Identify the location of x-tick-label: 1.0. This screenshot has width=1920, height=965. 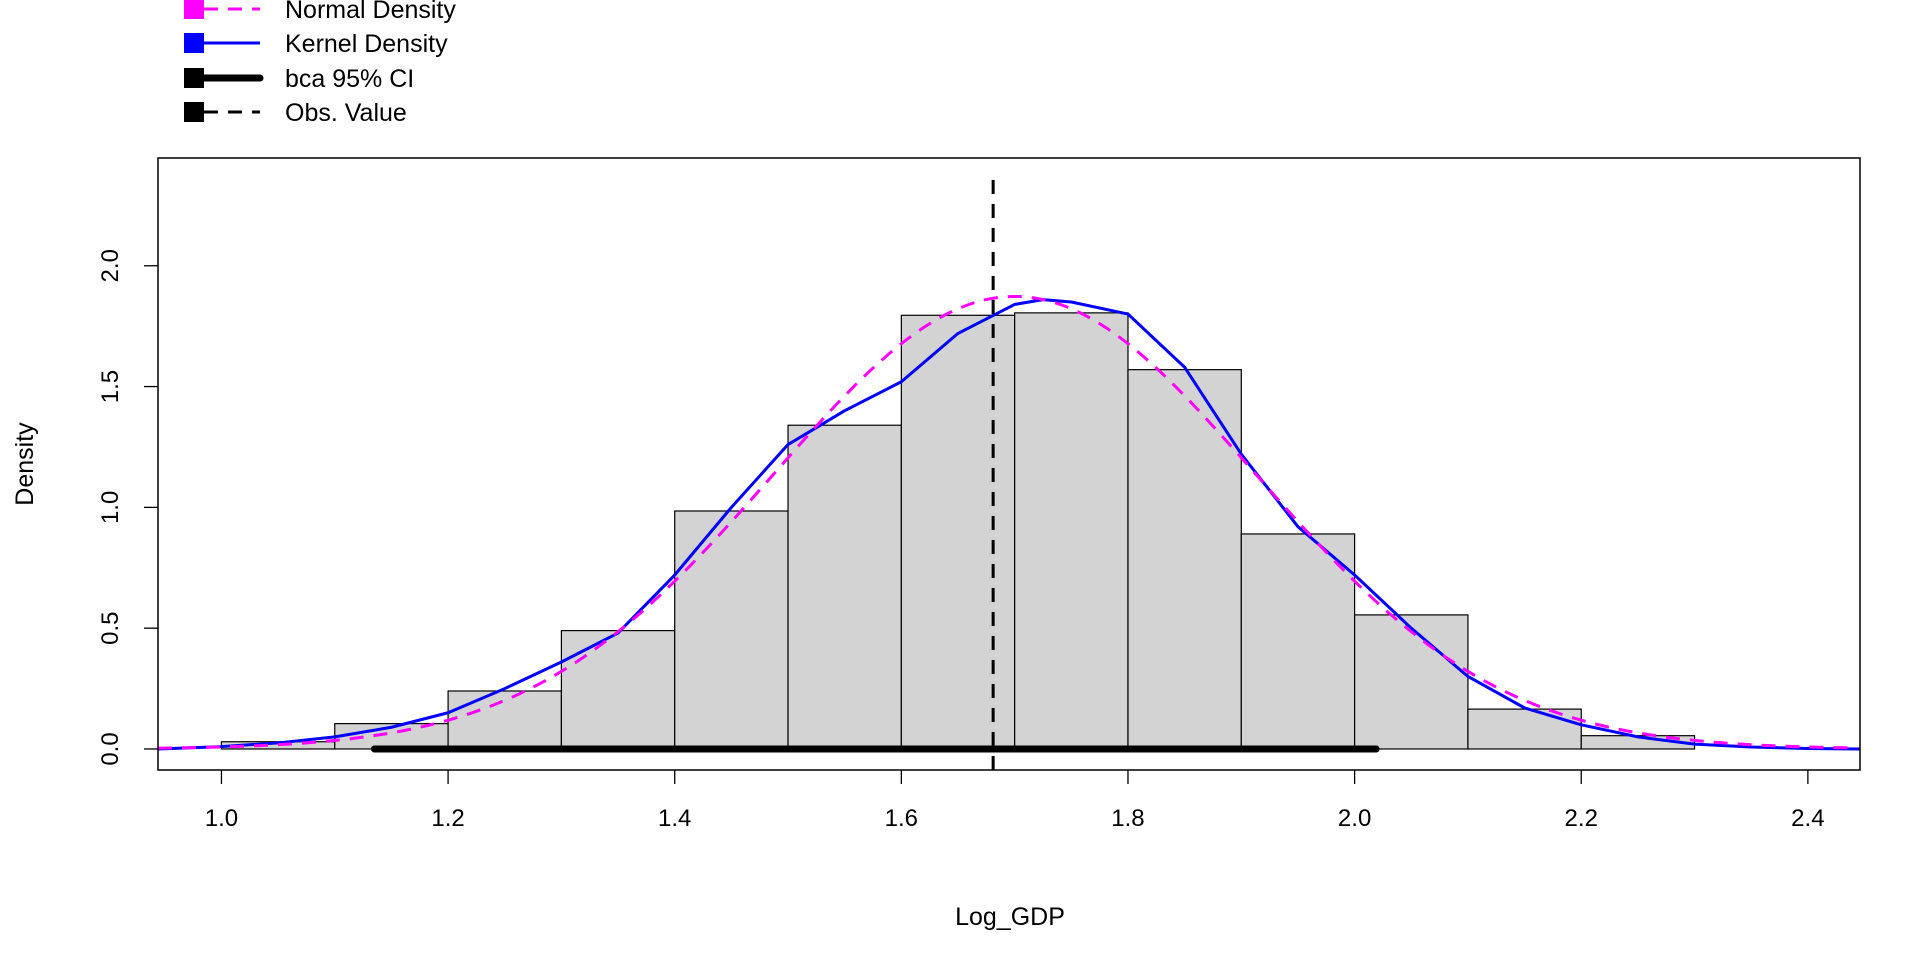
(221, 818).